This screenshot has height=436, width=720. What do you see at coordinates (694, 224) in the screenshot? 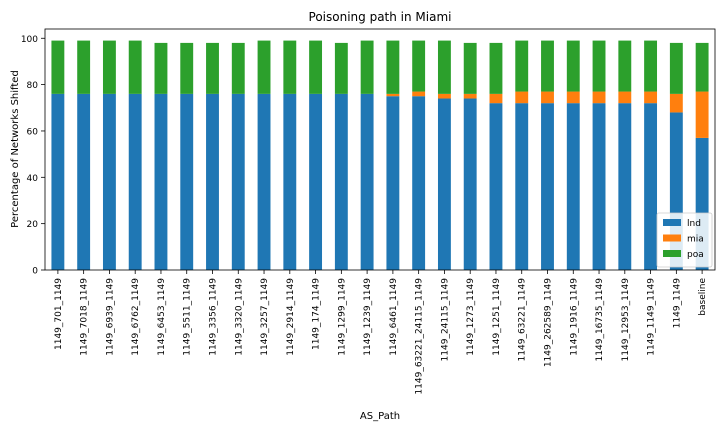
I see `legend-label-lnd: lnd` at bounding box center [694, 224].